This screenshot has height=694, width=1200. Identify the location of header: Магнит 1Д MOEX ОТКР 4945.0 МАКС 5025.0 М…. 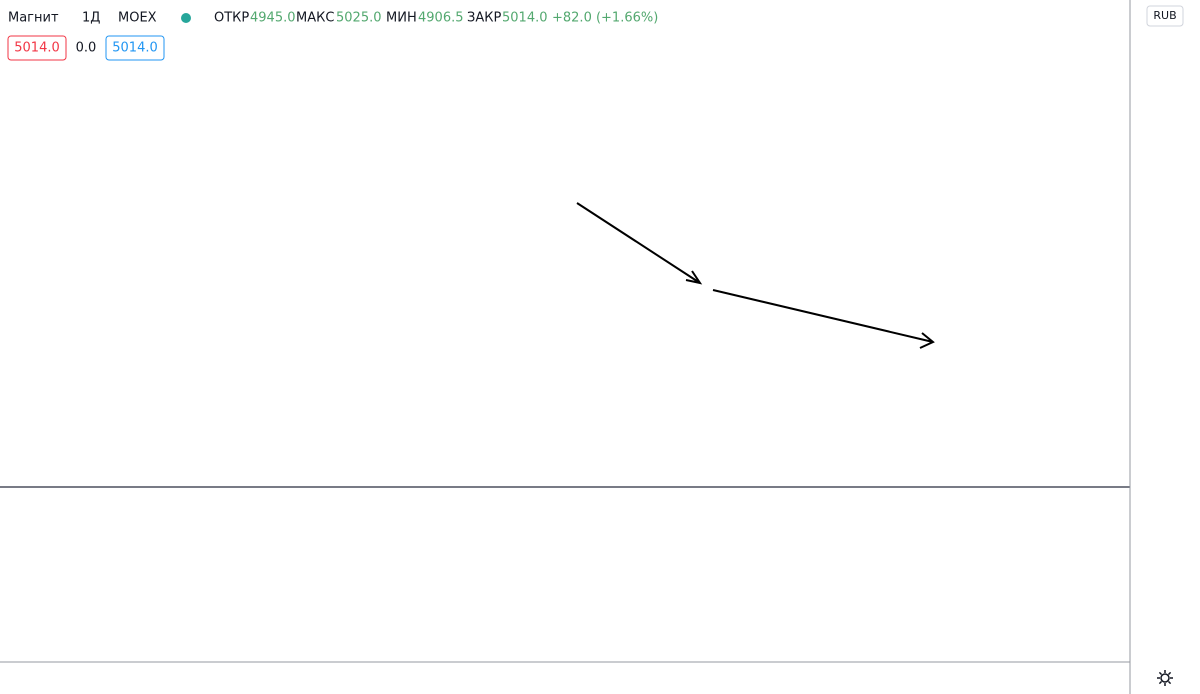
(592, 31).